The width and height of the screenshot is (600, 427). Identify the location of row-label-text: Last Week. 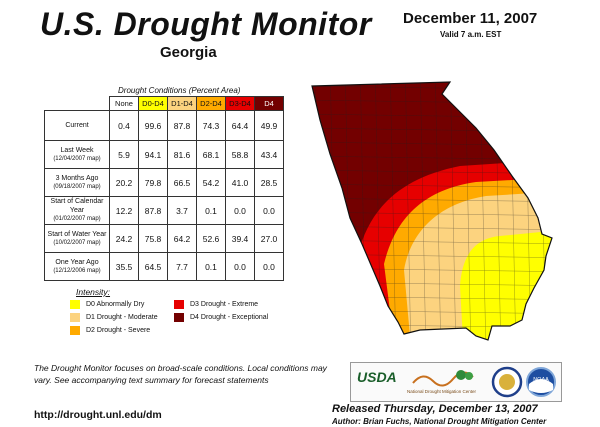
(77, 150).